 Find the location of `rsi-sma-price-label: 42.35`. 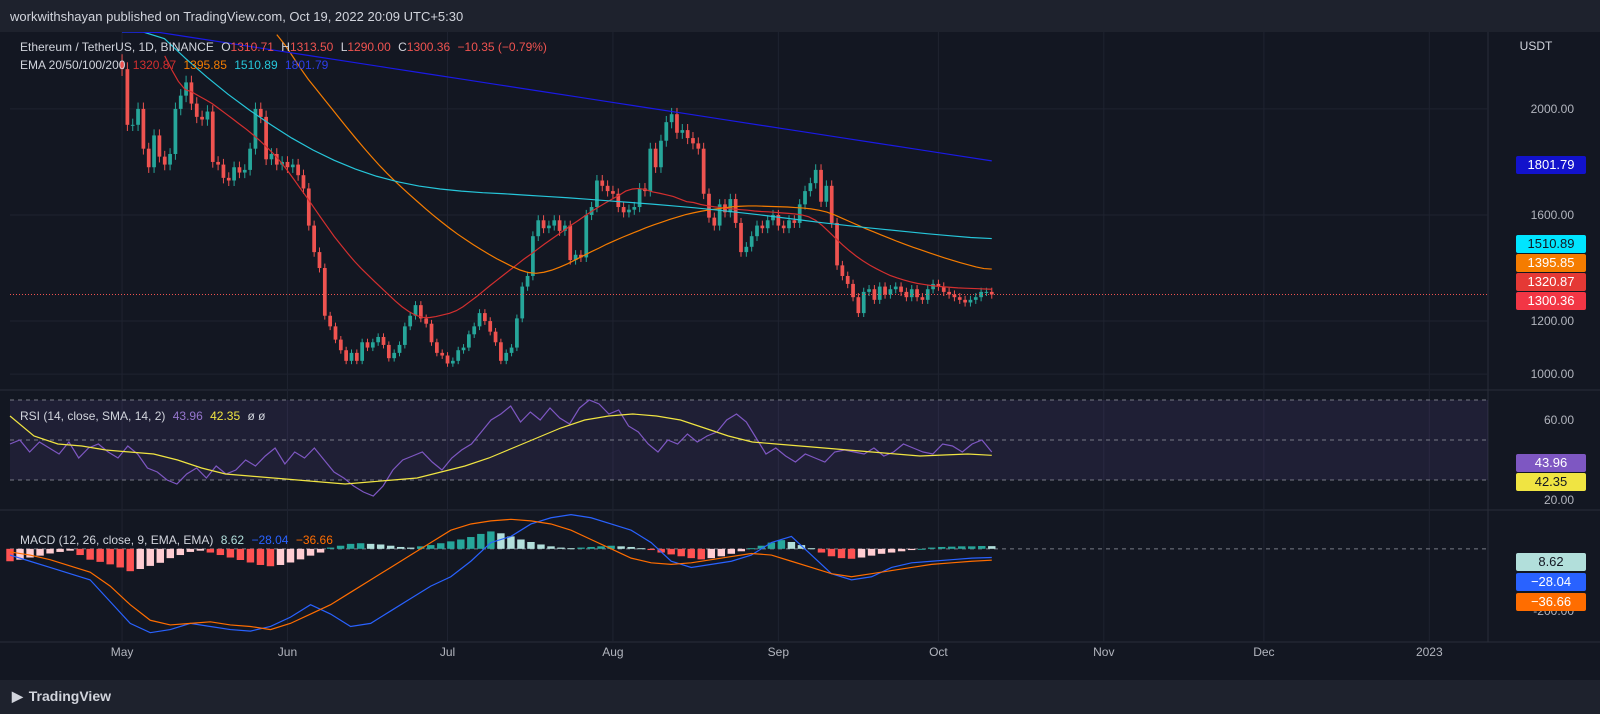

rsi-sma-price-label: 42.35 is located at coordinates (1551, 482).